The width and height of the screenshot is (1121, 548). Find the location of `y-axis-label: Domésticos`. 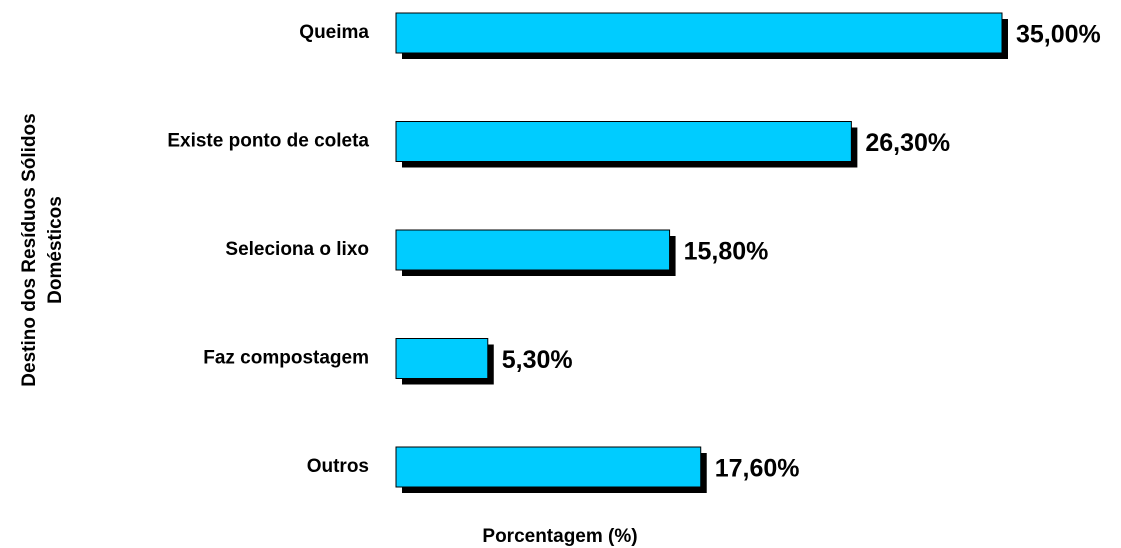

y-axis-label: Domésticos is located at coordinates (55, 250).